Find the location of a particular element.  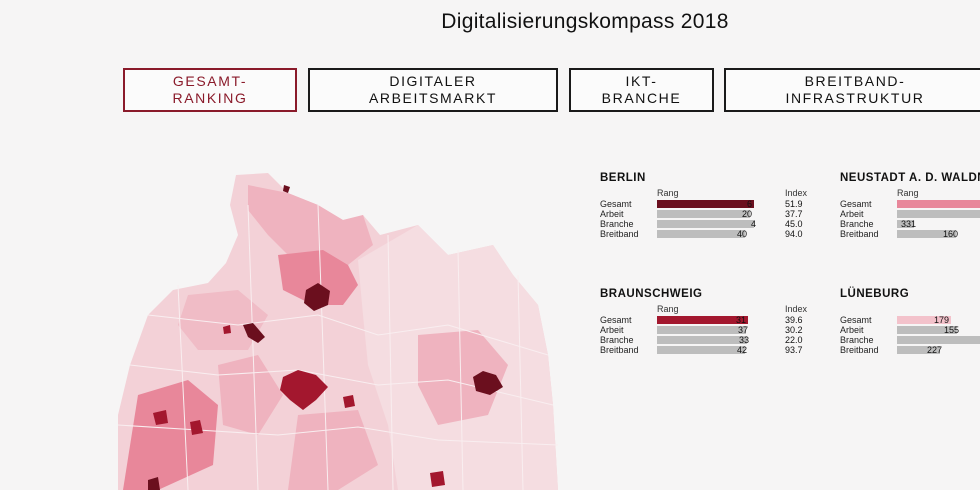

rank-value: 37 is located at coordinates (742, 330).